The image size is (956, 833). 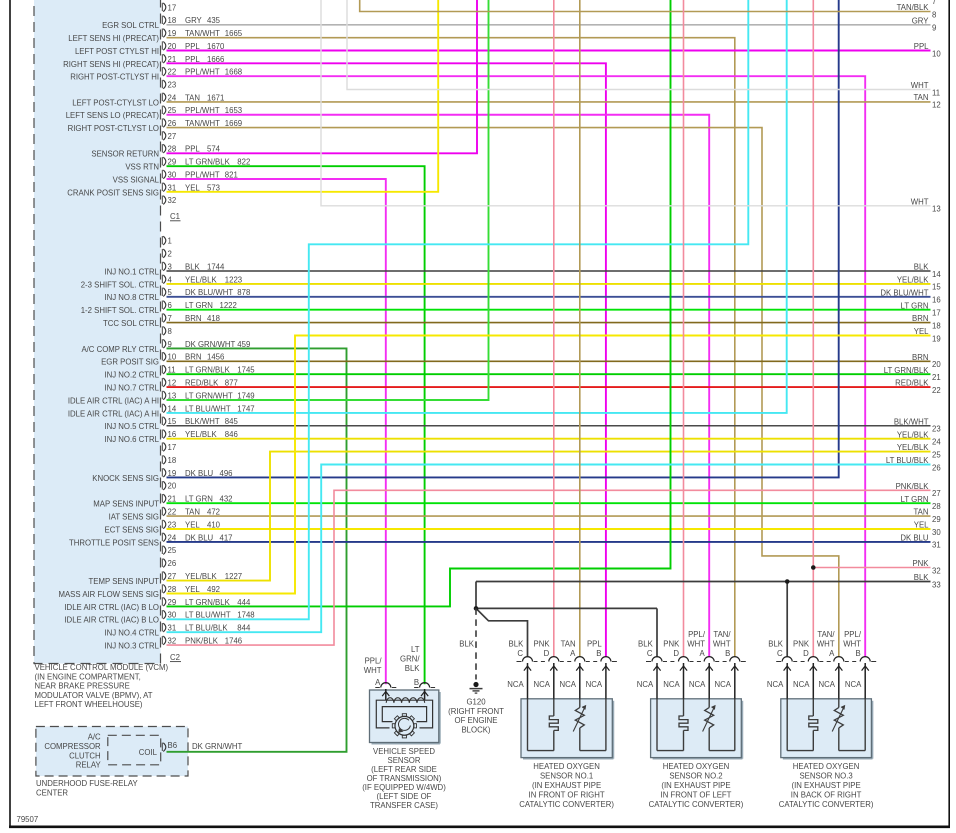 I want to click on svg-text: 1, so click(x=170, y=241).